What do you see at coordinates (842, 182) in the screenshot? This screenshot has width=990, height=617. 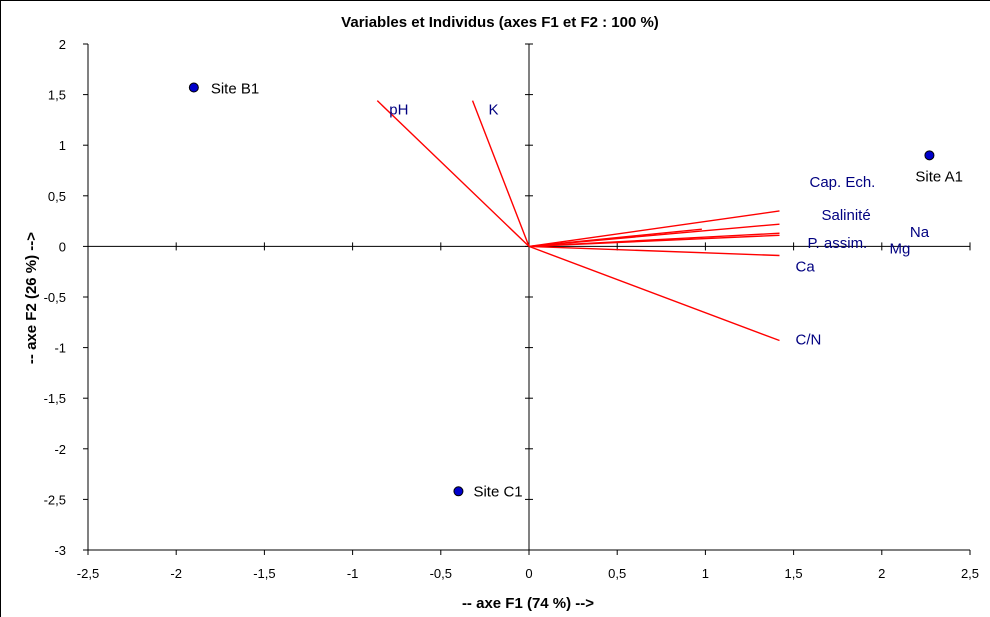 I see `variable-label: Cap. Ech.` at bounding box center [842, 182].